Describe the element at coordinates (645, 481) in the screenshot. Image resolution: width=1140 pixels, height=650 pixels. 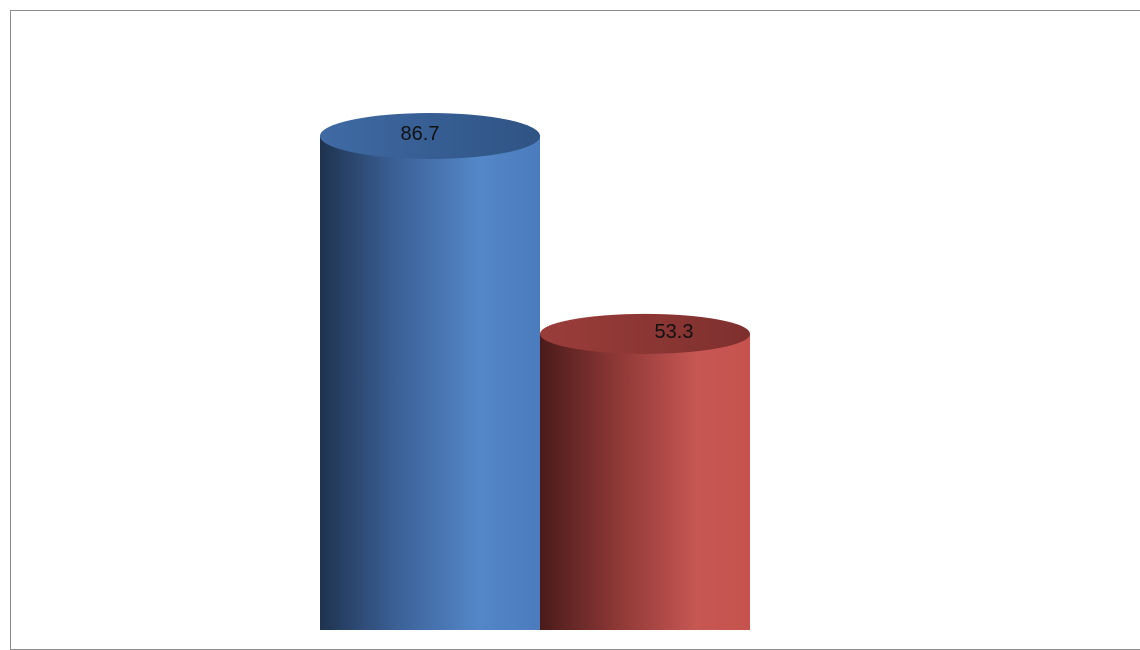
I see `cylinder-bar-2-body` at that location.